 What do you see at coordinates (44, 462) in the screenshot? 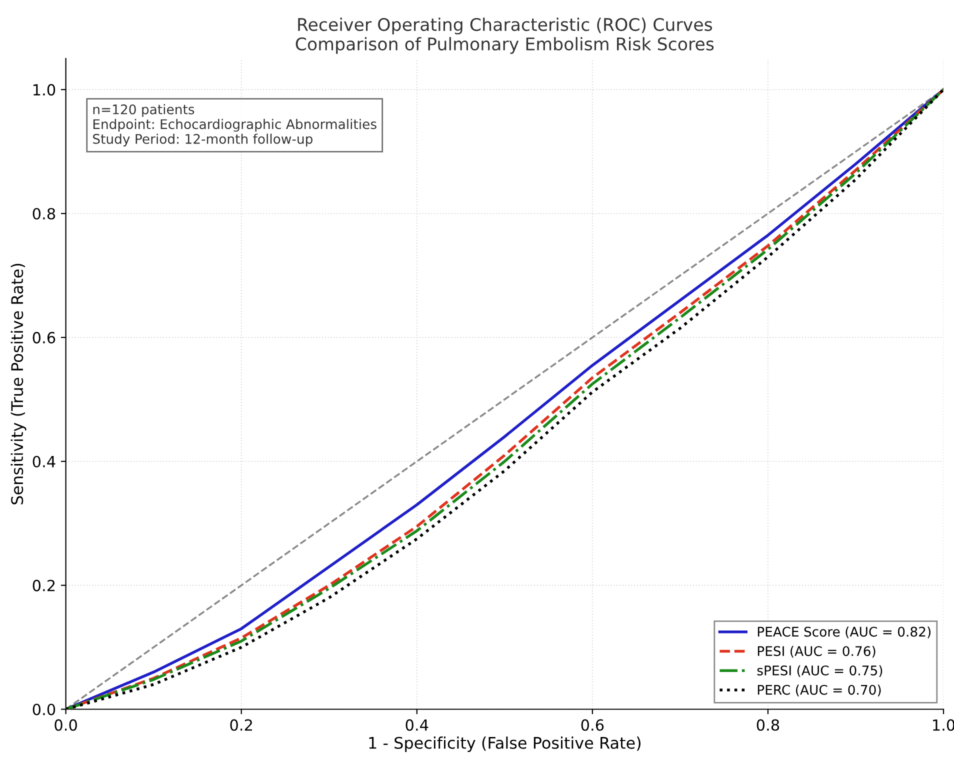
I see `y-tick-label: 0.4` at bounding box center [44, 462].